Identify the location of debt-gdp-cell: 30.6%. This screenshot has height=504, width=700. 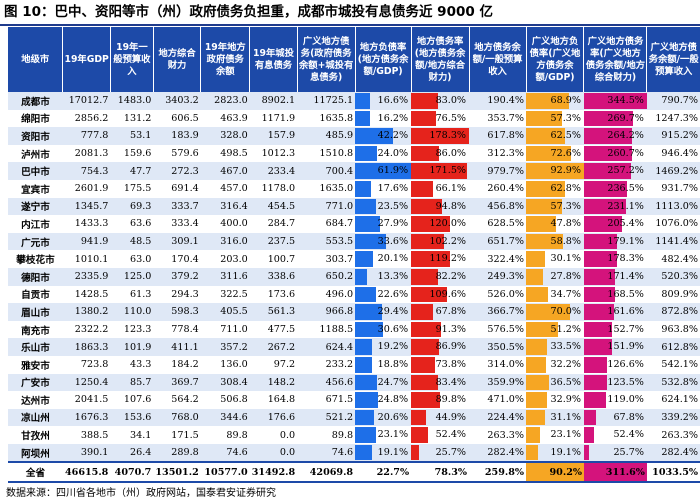
(383, 329).